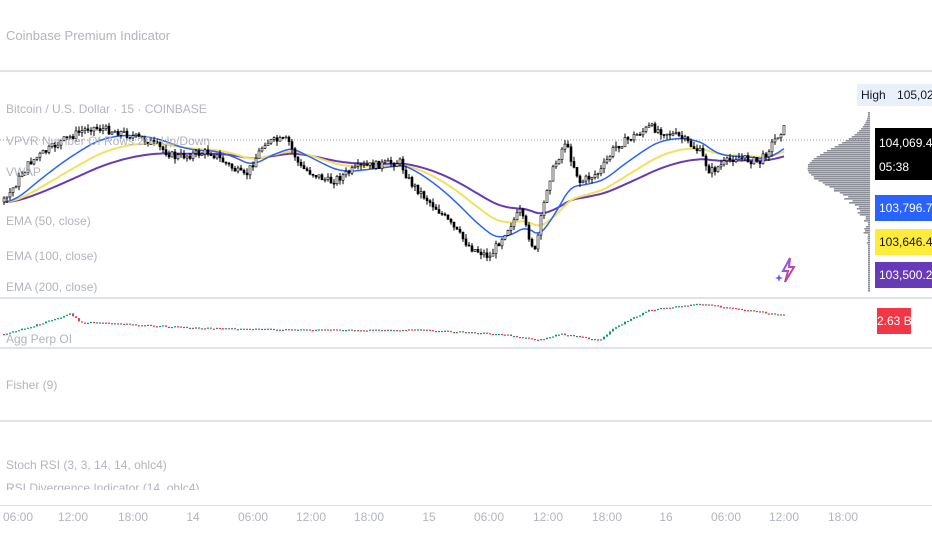 Image resolution: width=932 pixels, height=550 pixels. I want to click on last-price-tag: 104,069.46 05:38, so click(903, 154).